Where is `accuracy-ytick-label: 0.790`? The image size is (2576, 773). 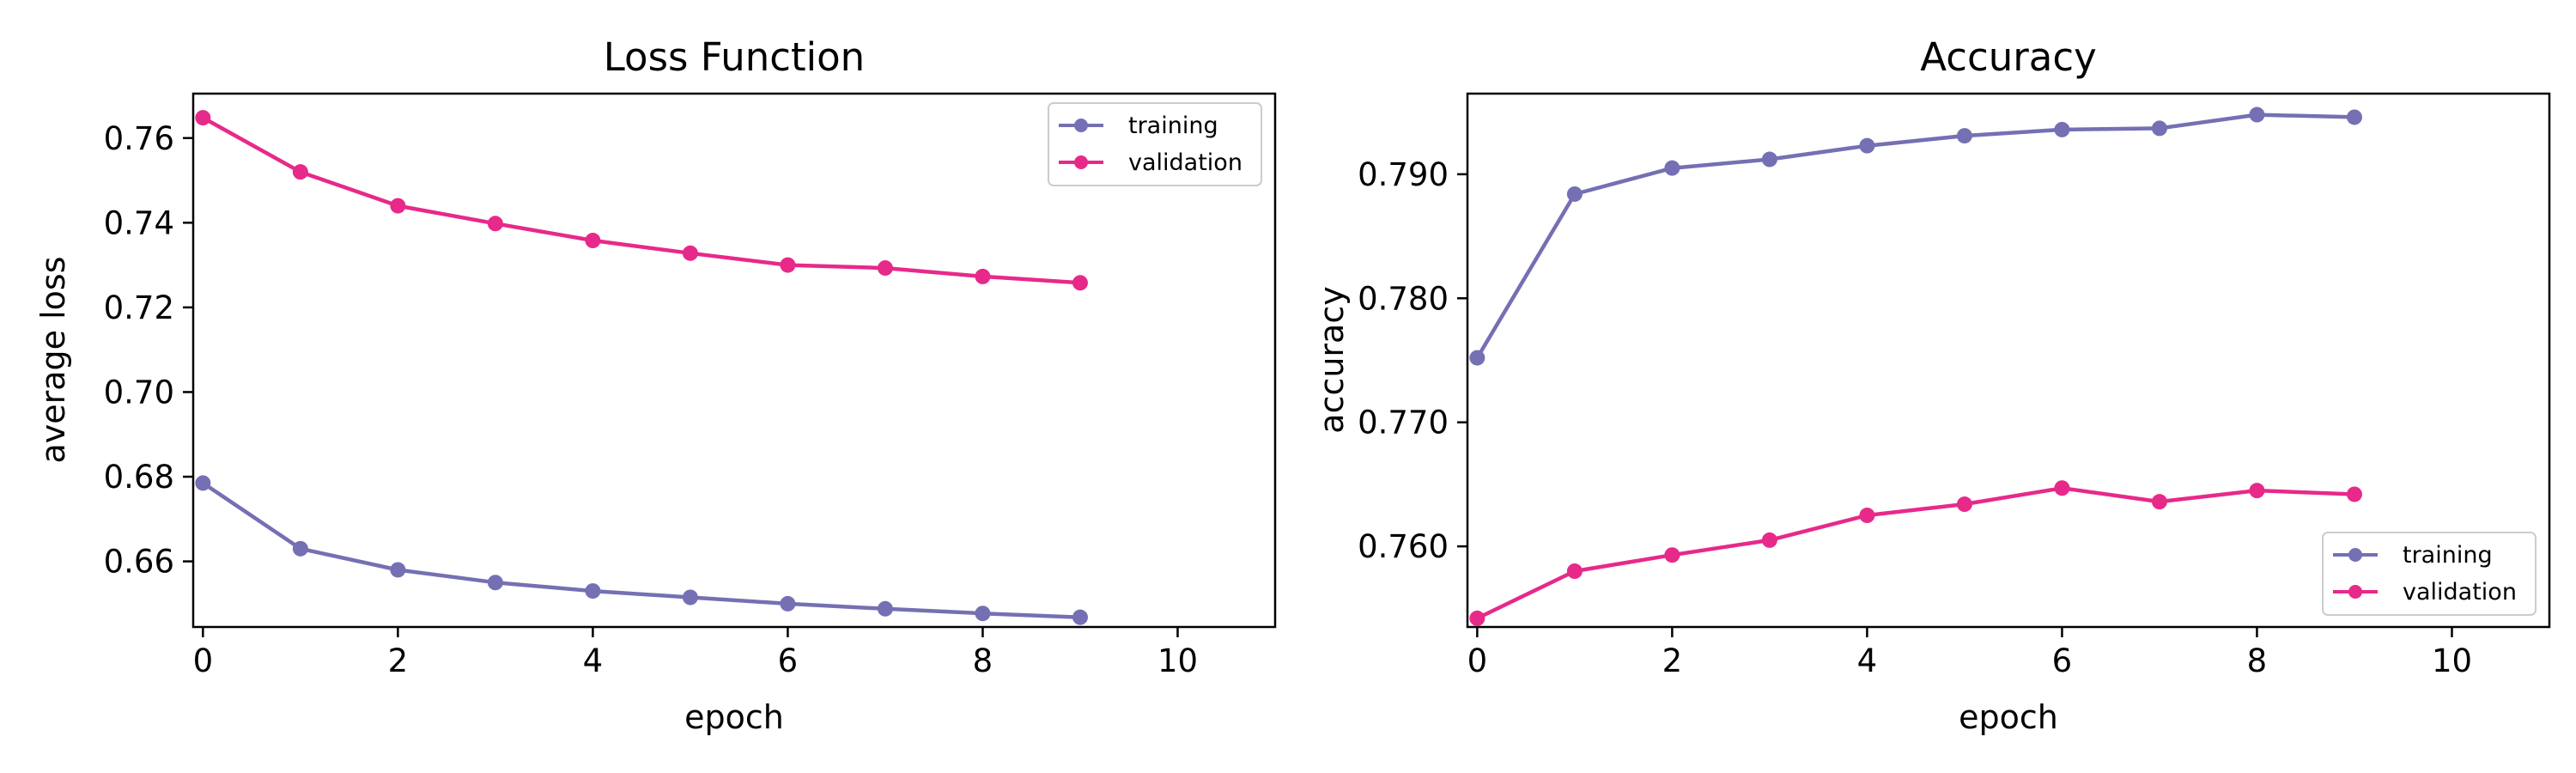 accuracy-ytick-label: 0.790 is located at coordinates (1404, 174).